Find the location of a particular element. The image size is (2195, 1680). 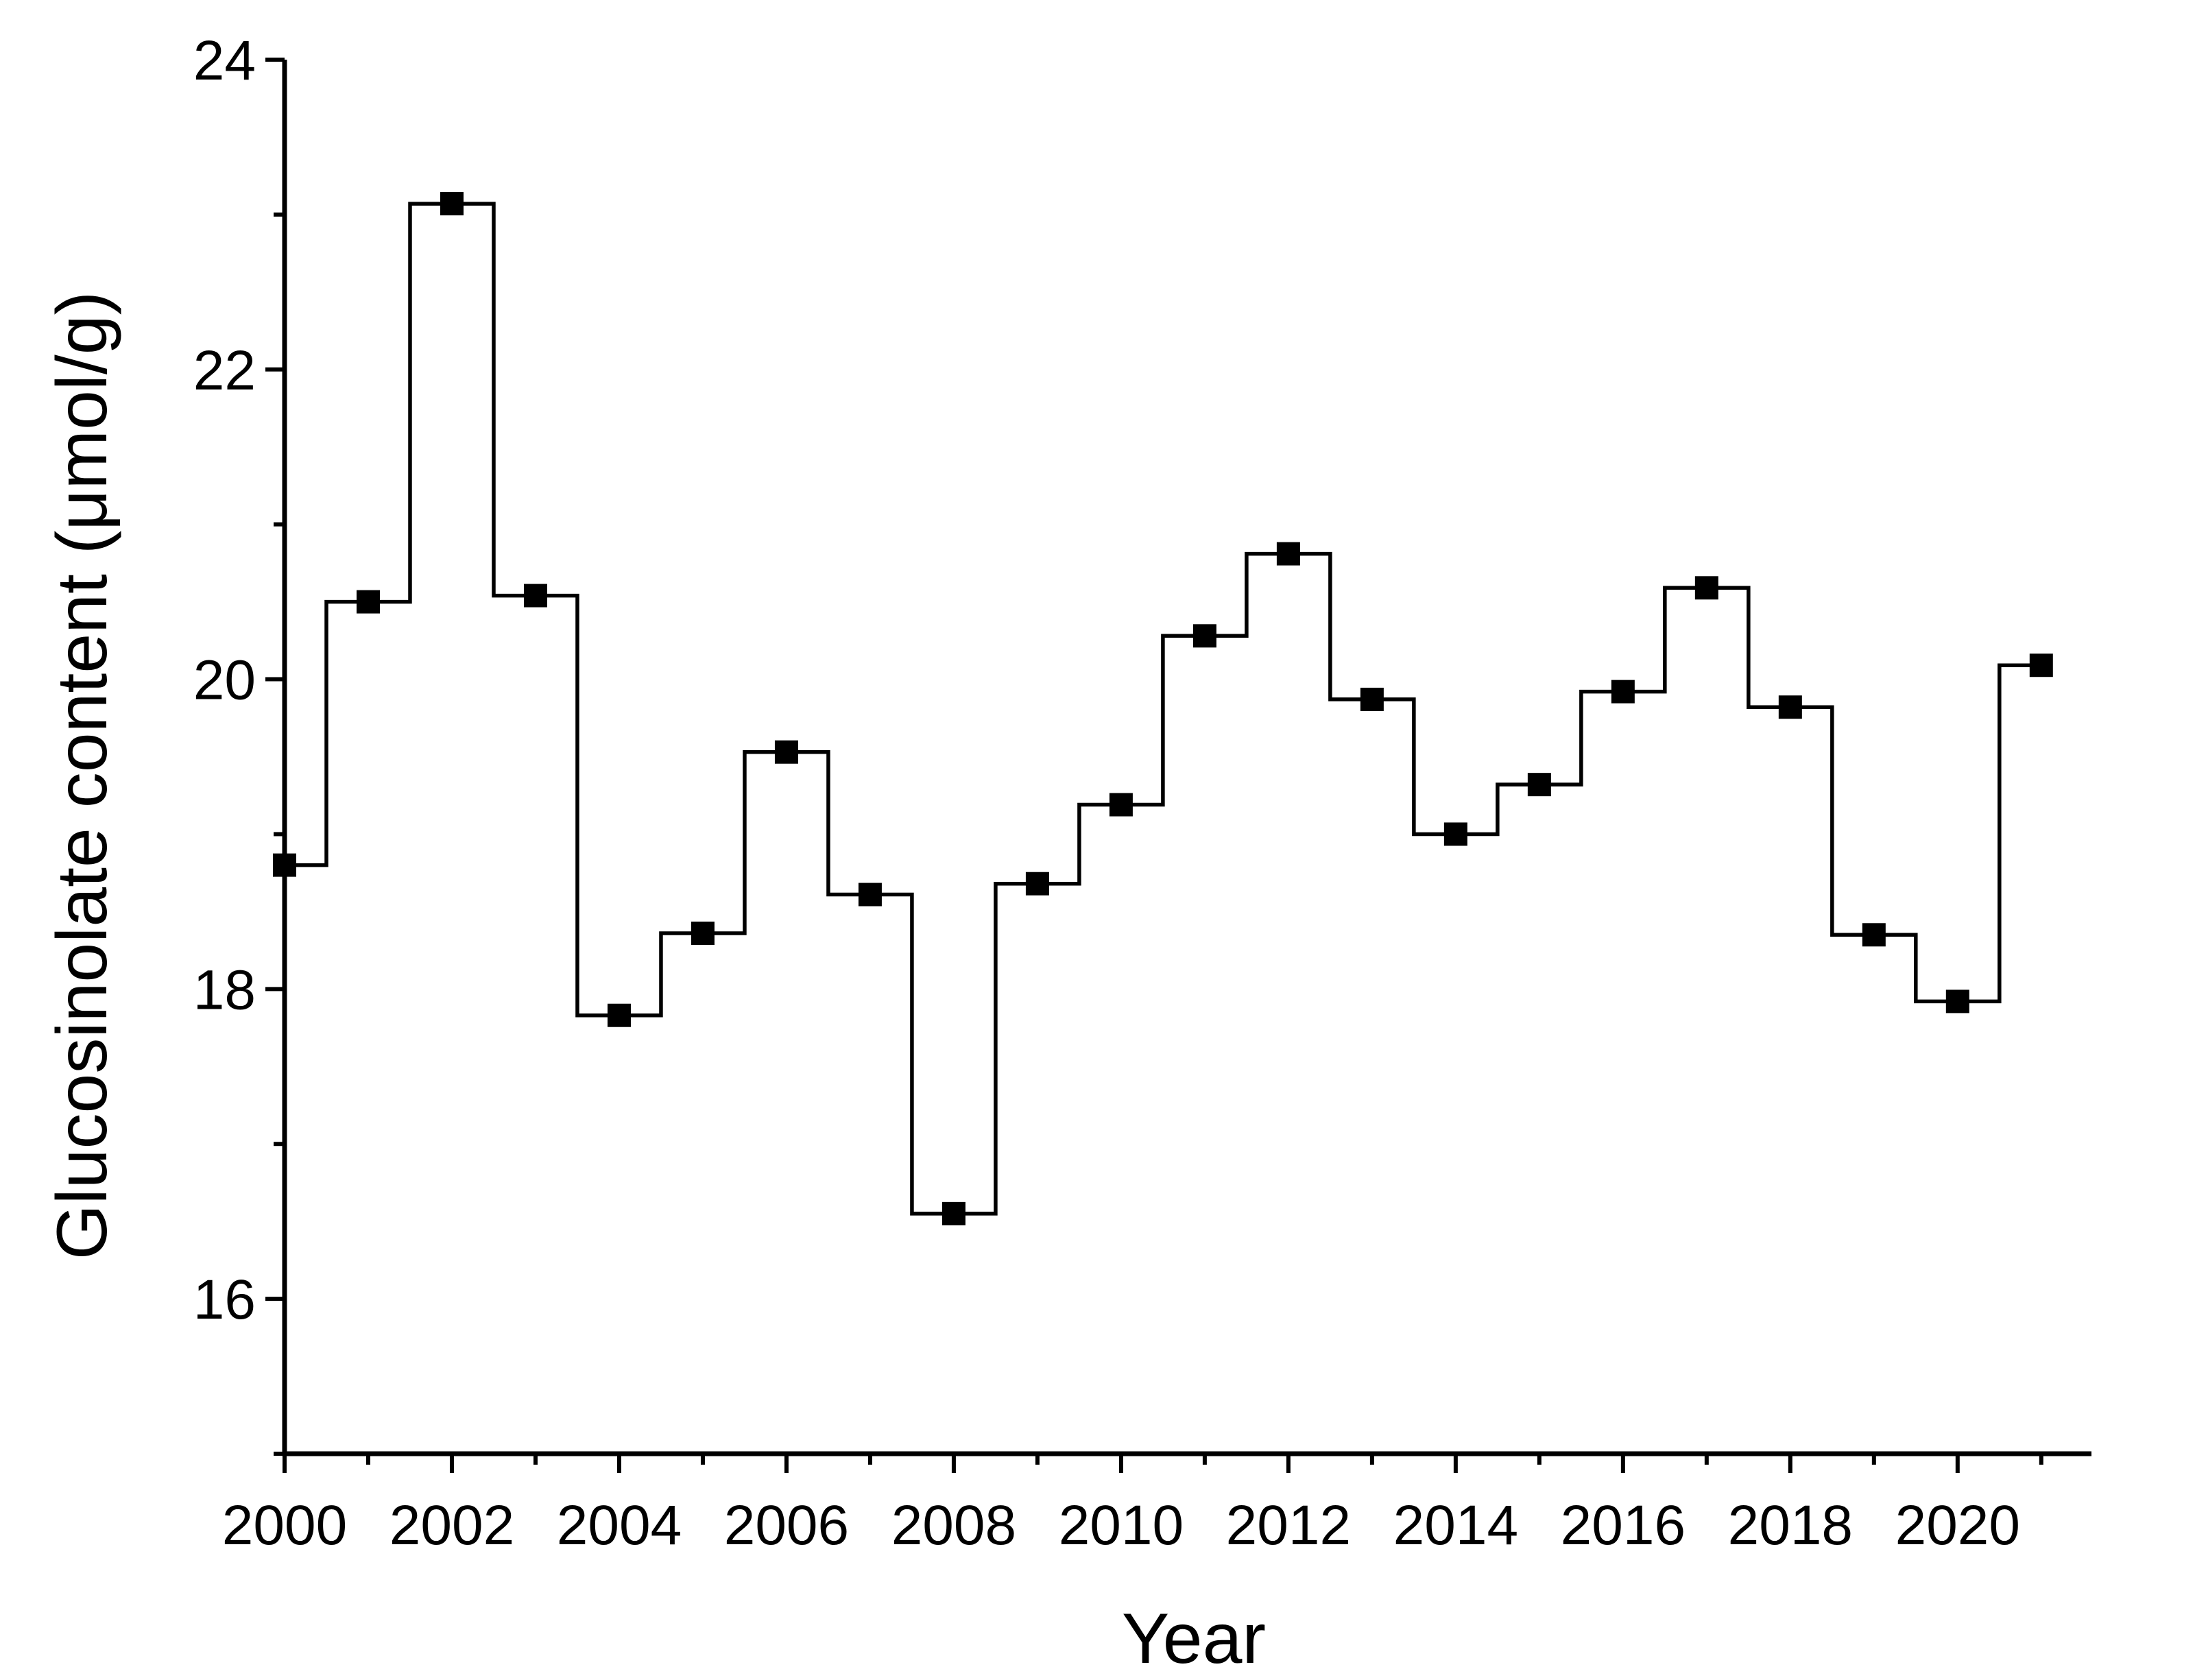

y-tick-label: 22 is located at coordinates (224, 370).